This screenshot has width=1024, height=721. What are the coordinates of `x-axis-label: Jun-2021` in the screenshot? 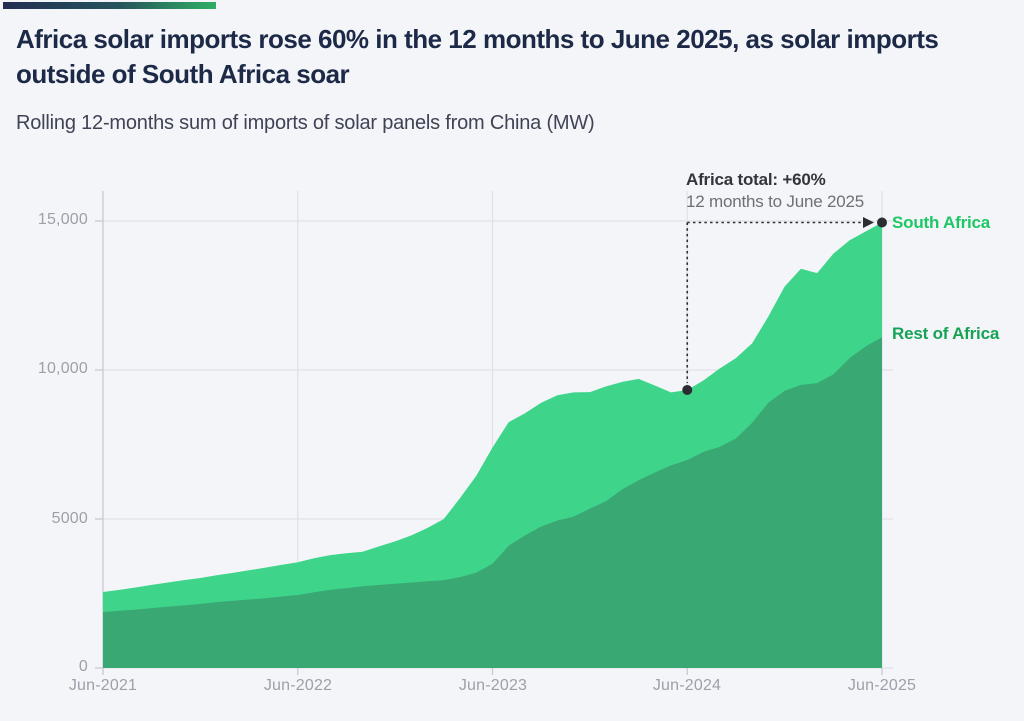 It's located at (103, 685).